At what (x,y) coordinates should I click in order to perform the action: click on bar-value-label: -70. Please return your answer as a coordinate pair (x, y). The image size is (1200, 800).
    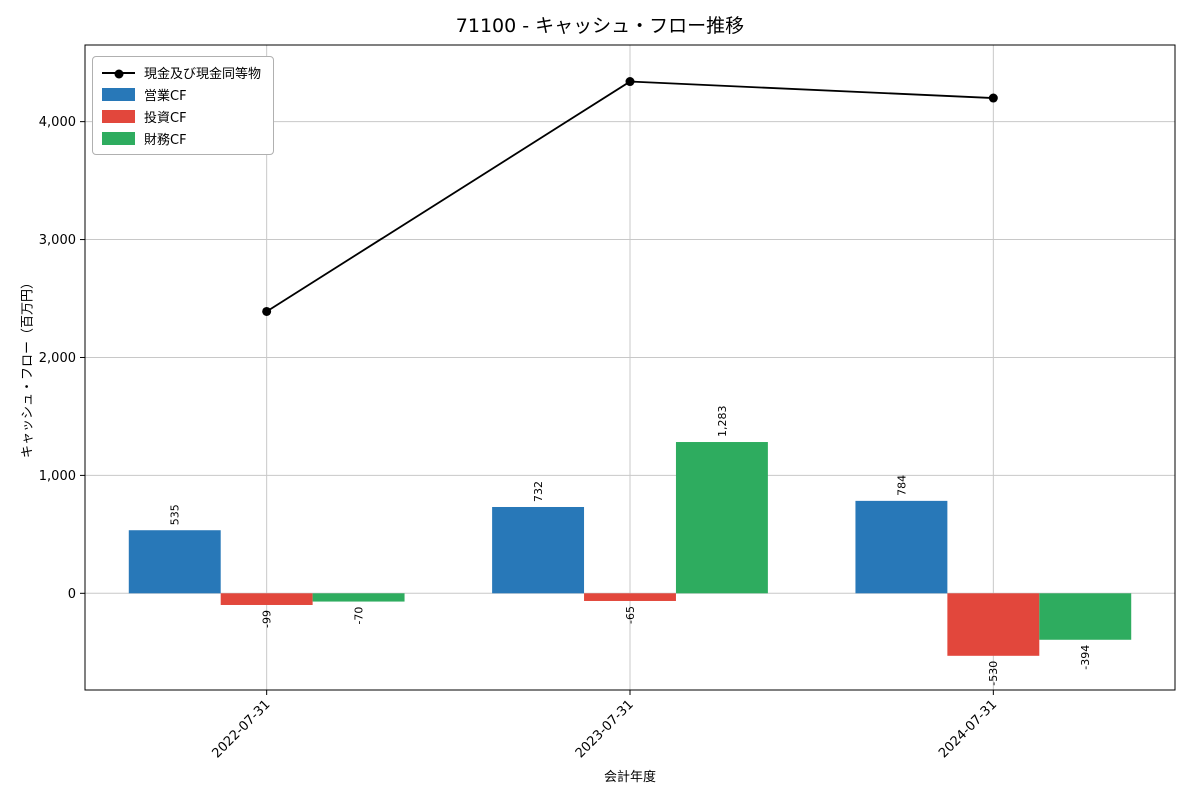
    Looking at the image, I should click on (358, 616).